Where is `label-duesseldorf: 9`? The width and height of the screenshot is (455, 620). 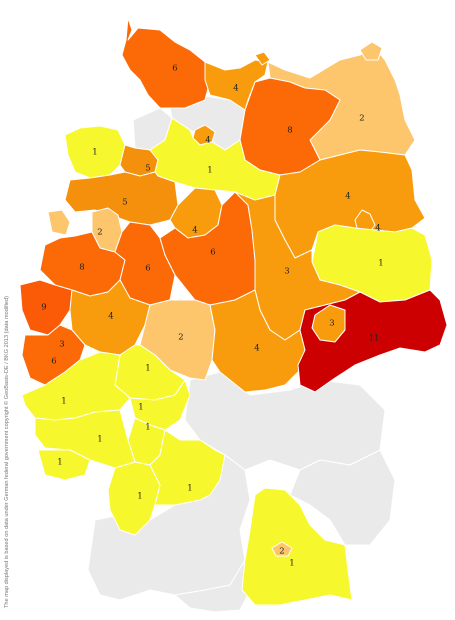 label-duesseldorf: 9 is located at coordinates (43, 308).